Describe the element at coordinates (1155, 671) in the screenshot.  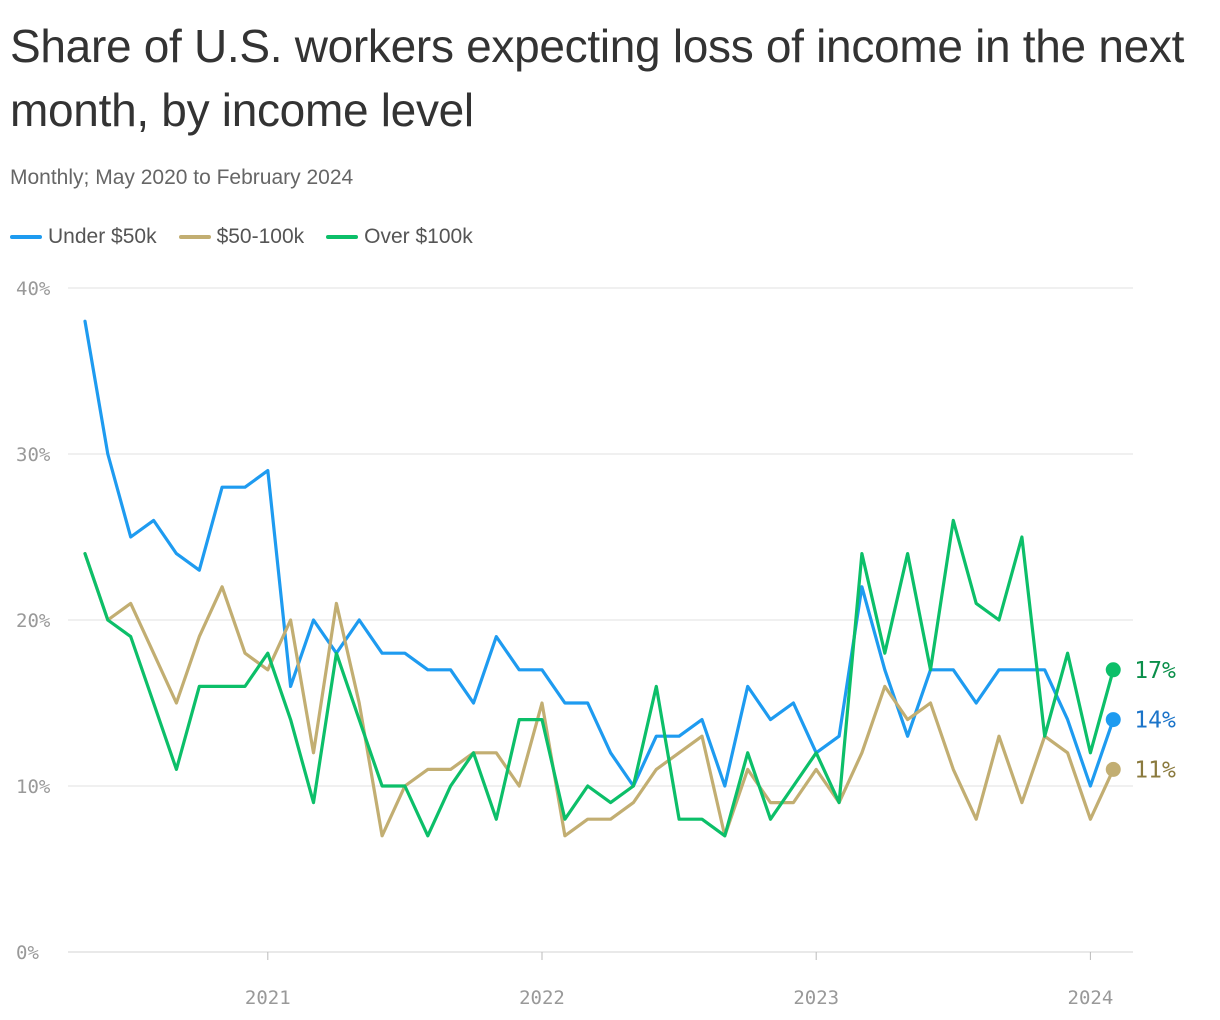
I see `end-label-over-100k: 17%` at that location.